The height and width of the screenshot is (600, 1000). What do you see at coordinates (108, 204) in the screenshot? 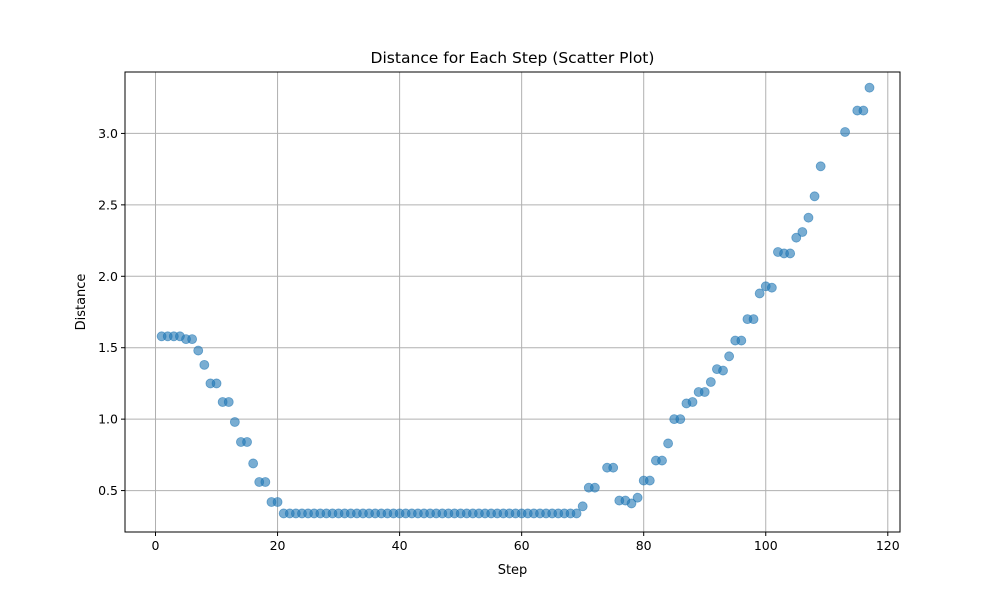
I see `y-tick-label: 2.5` at bounding box center [108, 204].